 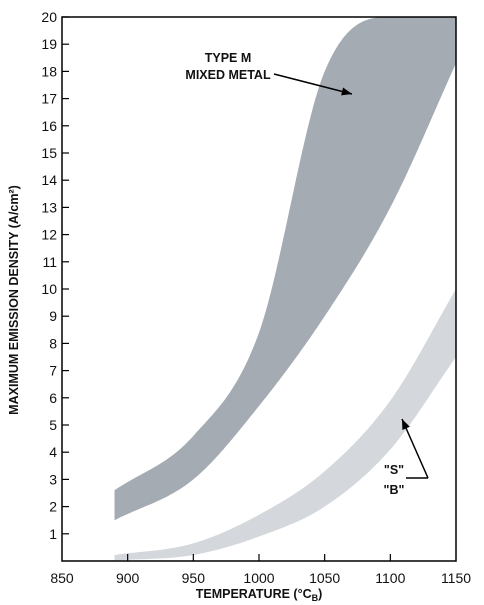 What do you see at coordinates (53, 534) in the screenshot?
I see `y-tick-label: 1` at bounding box center [53, 534].